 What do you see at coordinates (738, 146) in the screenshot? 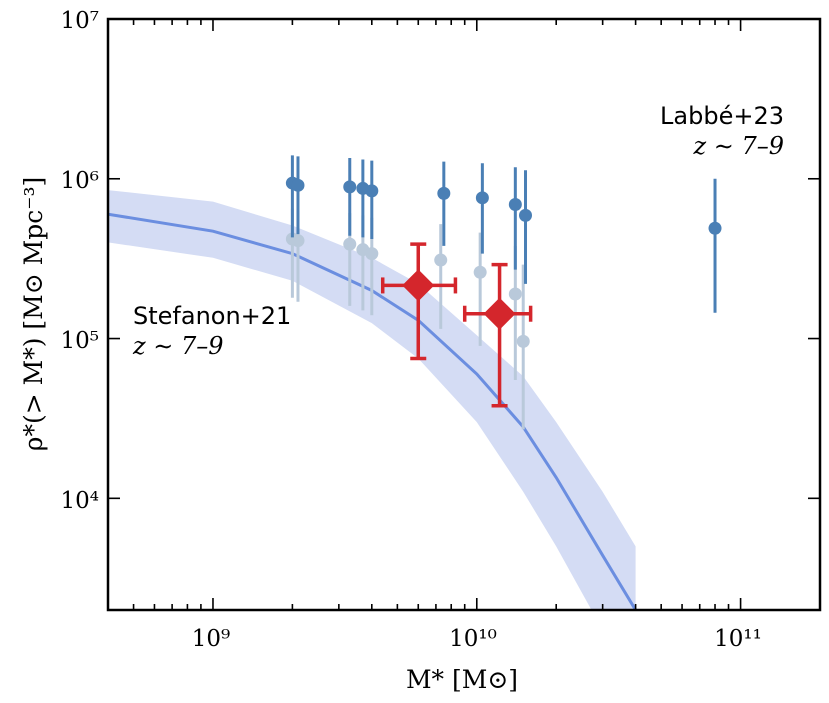
I see `labbe-annotation-z: z ∼ 7–9` at bounding box center [738, 146].